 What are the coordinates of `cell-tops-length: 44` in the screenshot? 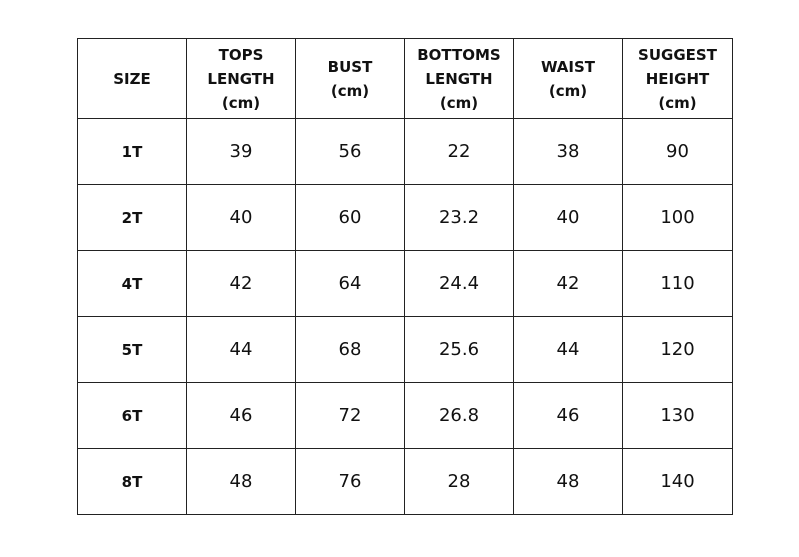 It's located at (241, 349).